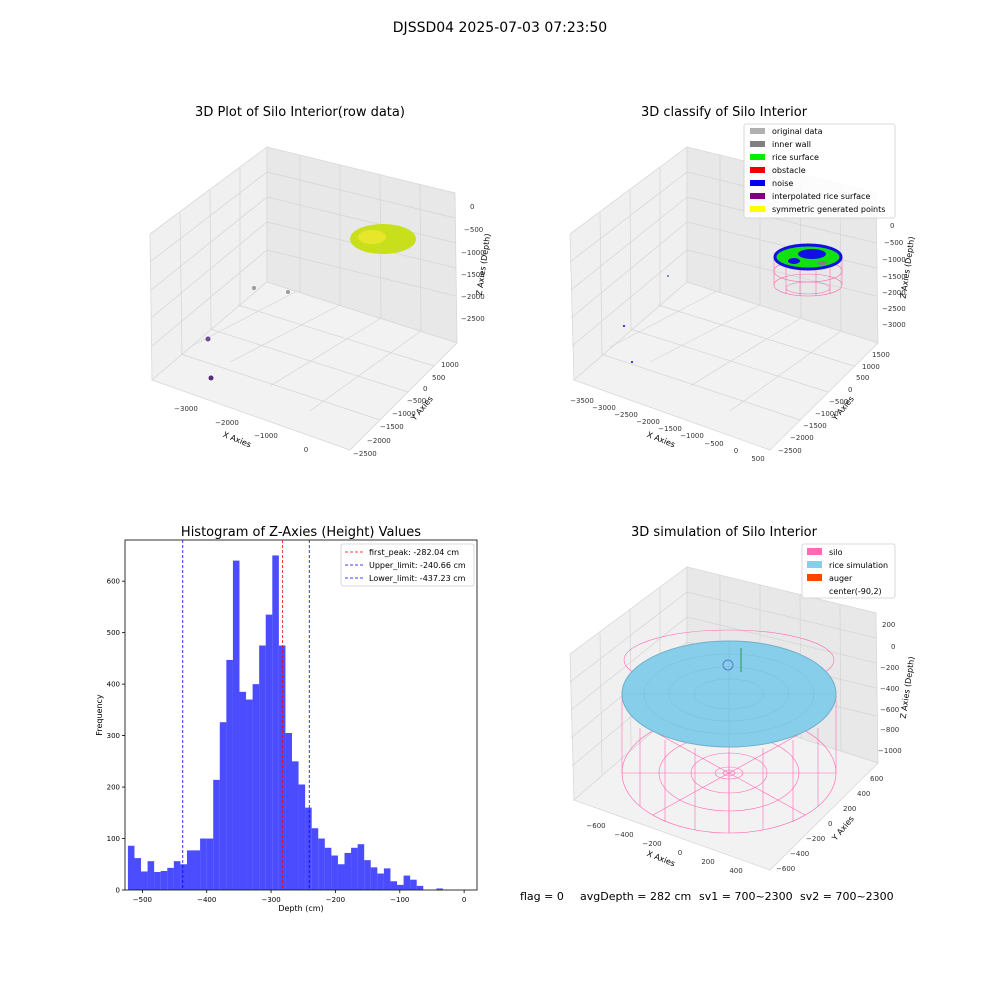 This screenshot has height=1000, width=1000. I want to click on simulation-3d-panel: 3D simulation of Silo Interior, so click(742, 700).